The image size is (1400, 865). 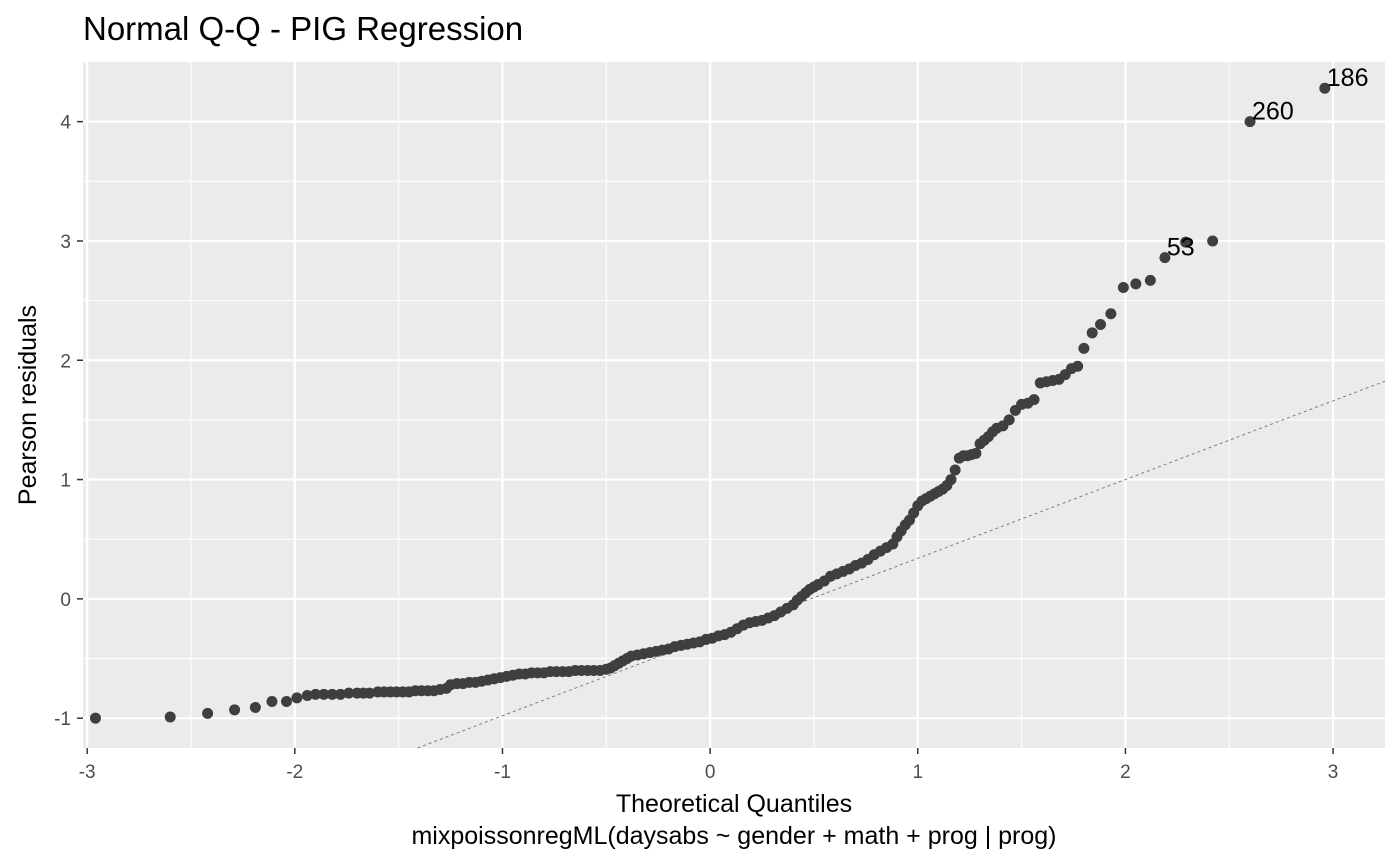 What do you see at coordinates (28, 405) in the screenshot?
I see `y-axis-title: Pearson residuals` at bounding box center [28, 405].